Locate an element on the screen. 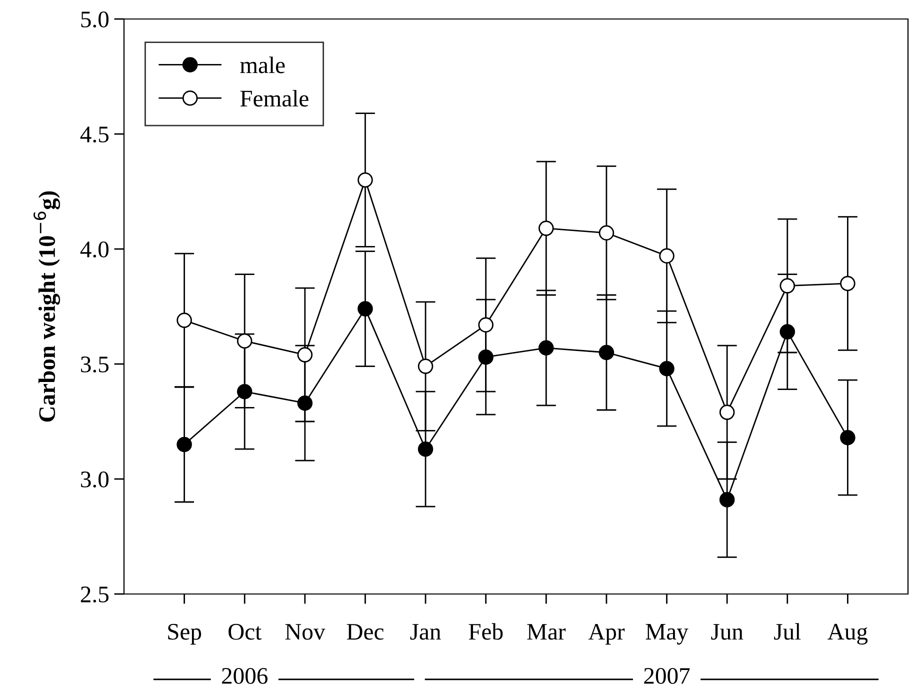 The width and height of the screenshot is (916, 690). x-tick-label: Oct is located at coordinates (245, 632).